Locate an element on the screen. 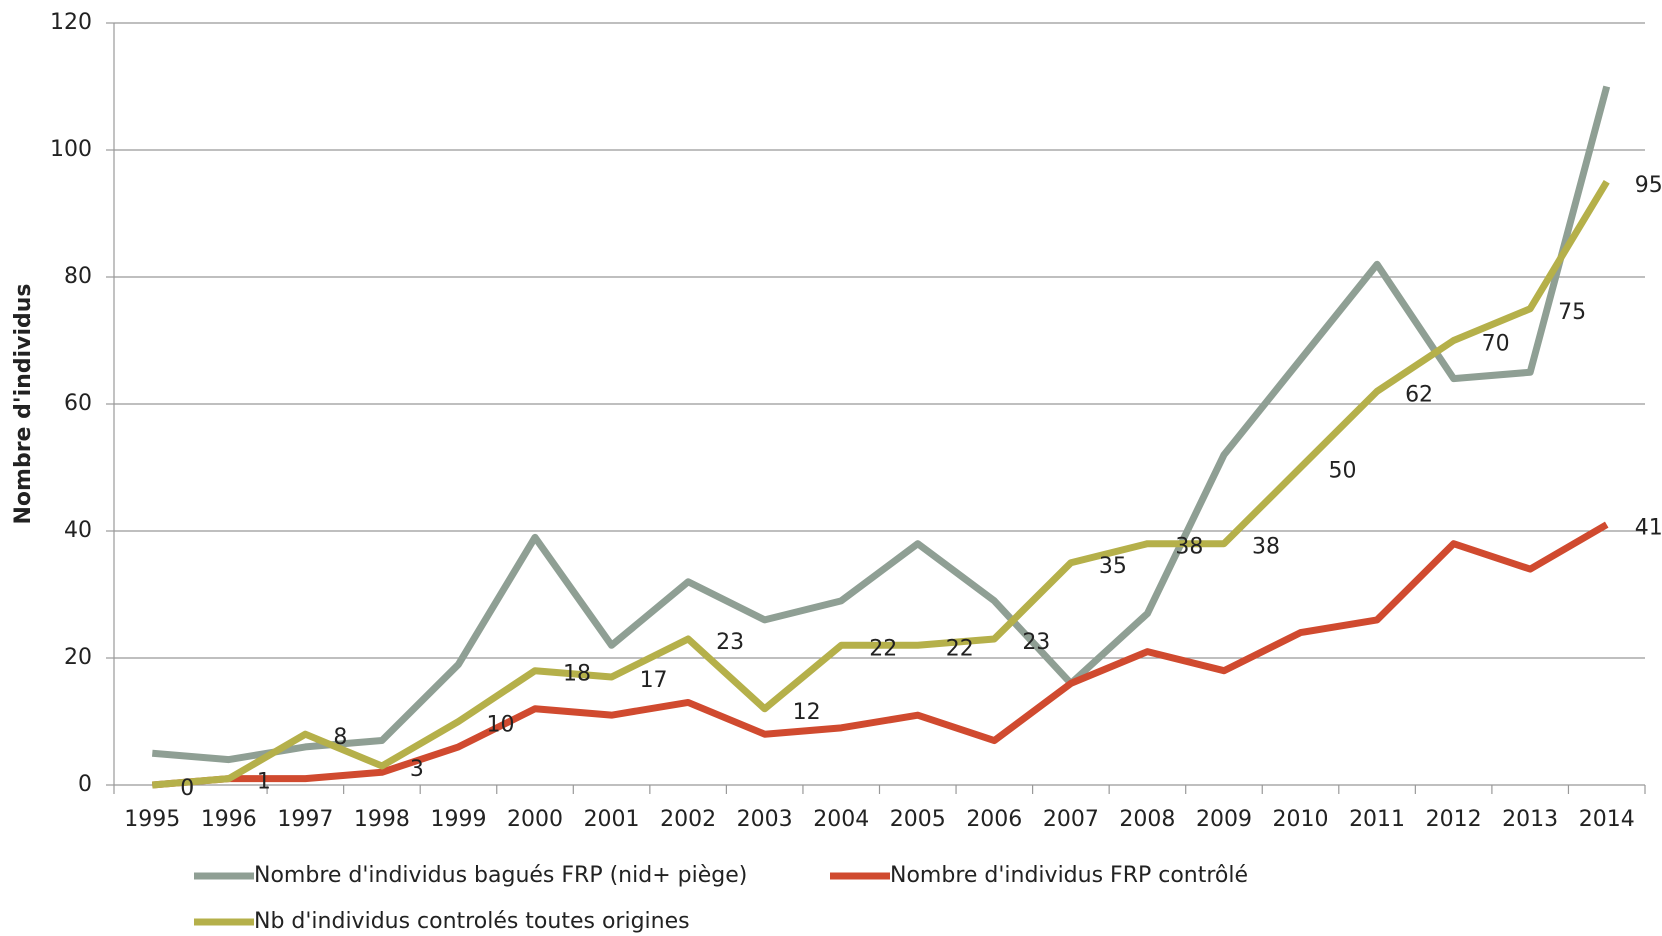  legend-label: Nombre d'individus FRP contrôlé is located at coordinates (1069, 875).